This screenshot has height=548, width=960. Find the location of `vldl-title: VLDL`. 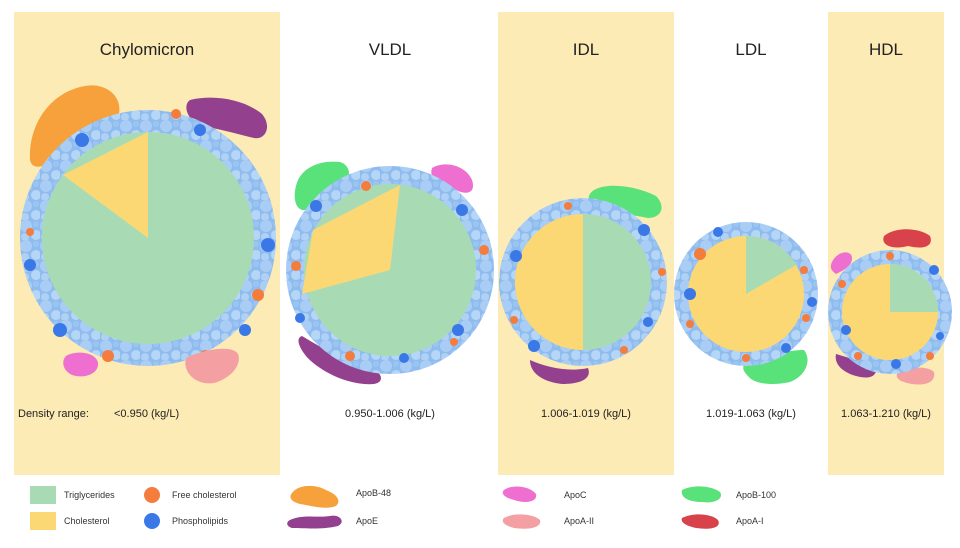

vldl-title: VLDL is located at coordinates (390, 49).